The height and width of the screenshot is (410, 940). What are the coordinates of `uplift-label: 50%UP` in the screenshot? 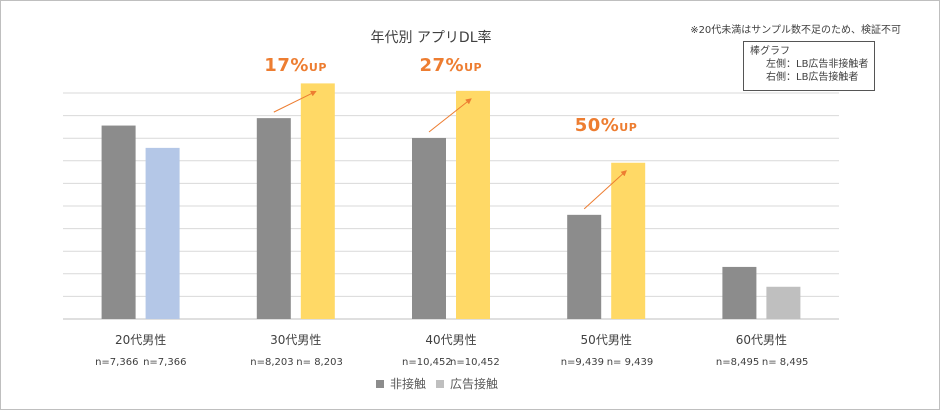 It's located at (606, 125).